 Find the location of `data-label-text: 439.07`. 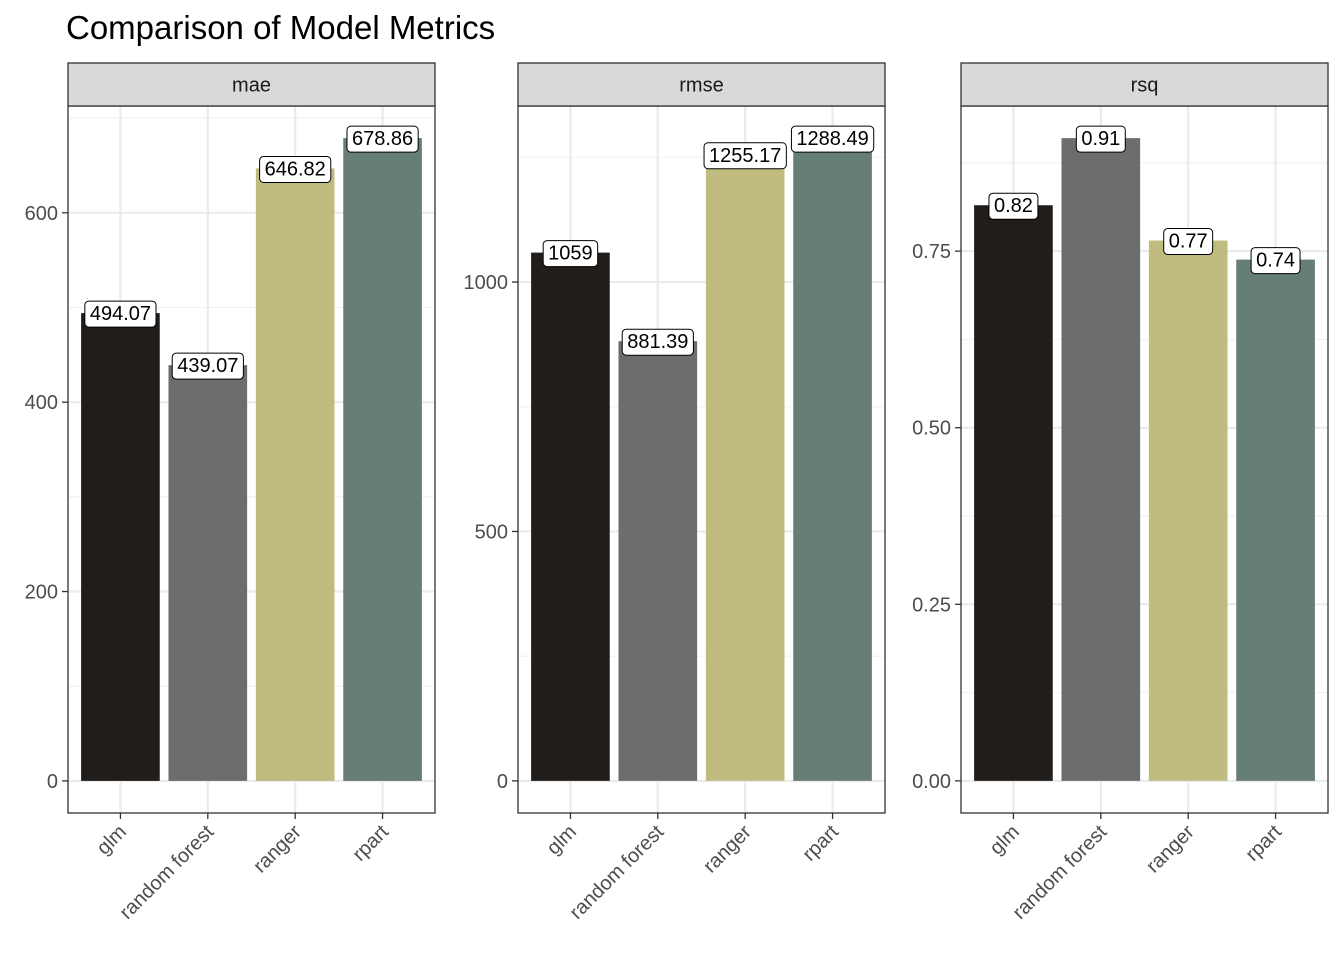

data-label-text: 439.07 is located at coordinates (207, 366).